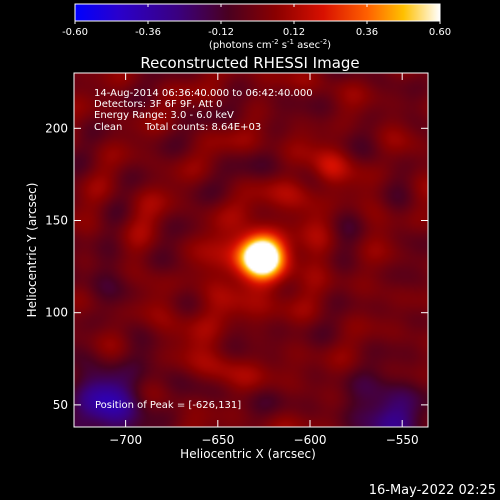  Describe the element at coordinates (168, 405) in the screenshot. I see `peak-position-label: Position of Peak = [-626,131]` at that location.